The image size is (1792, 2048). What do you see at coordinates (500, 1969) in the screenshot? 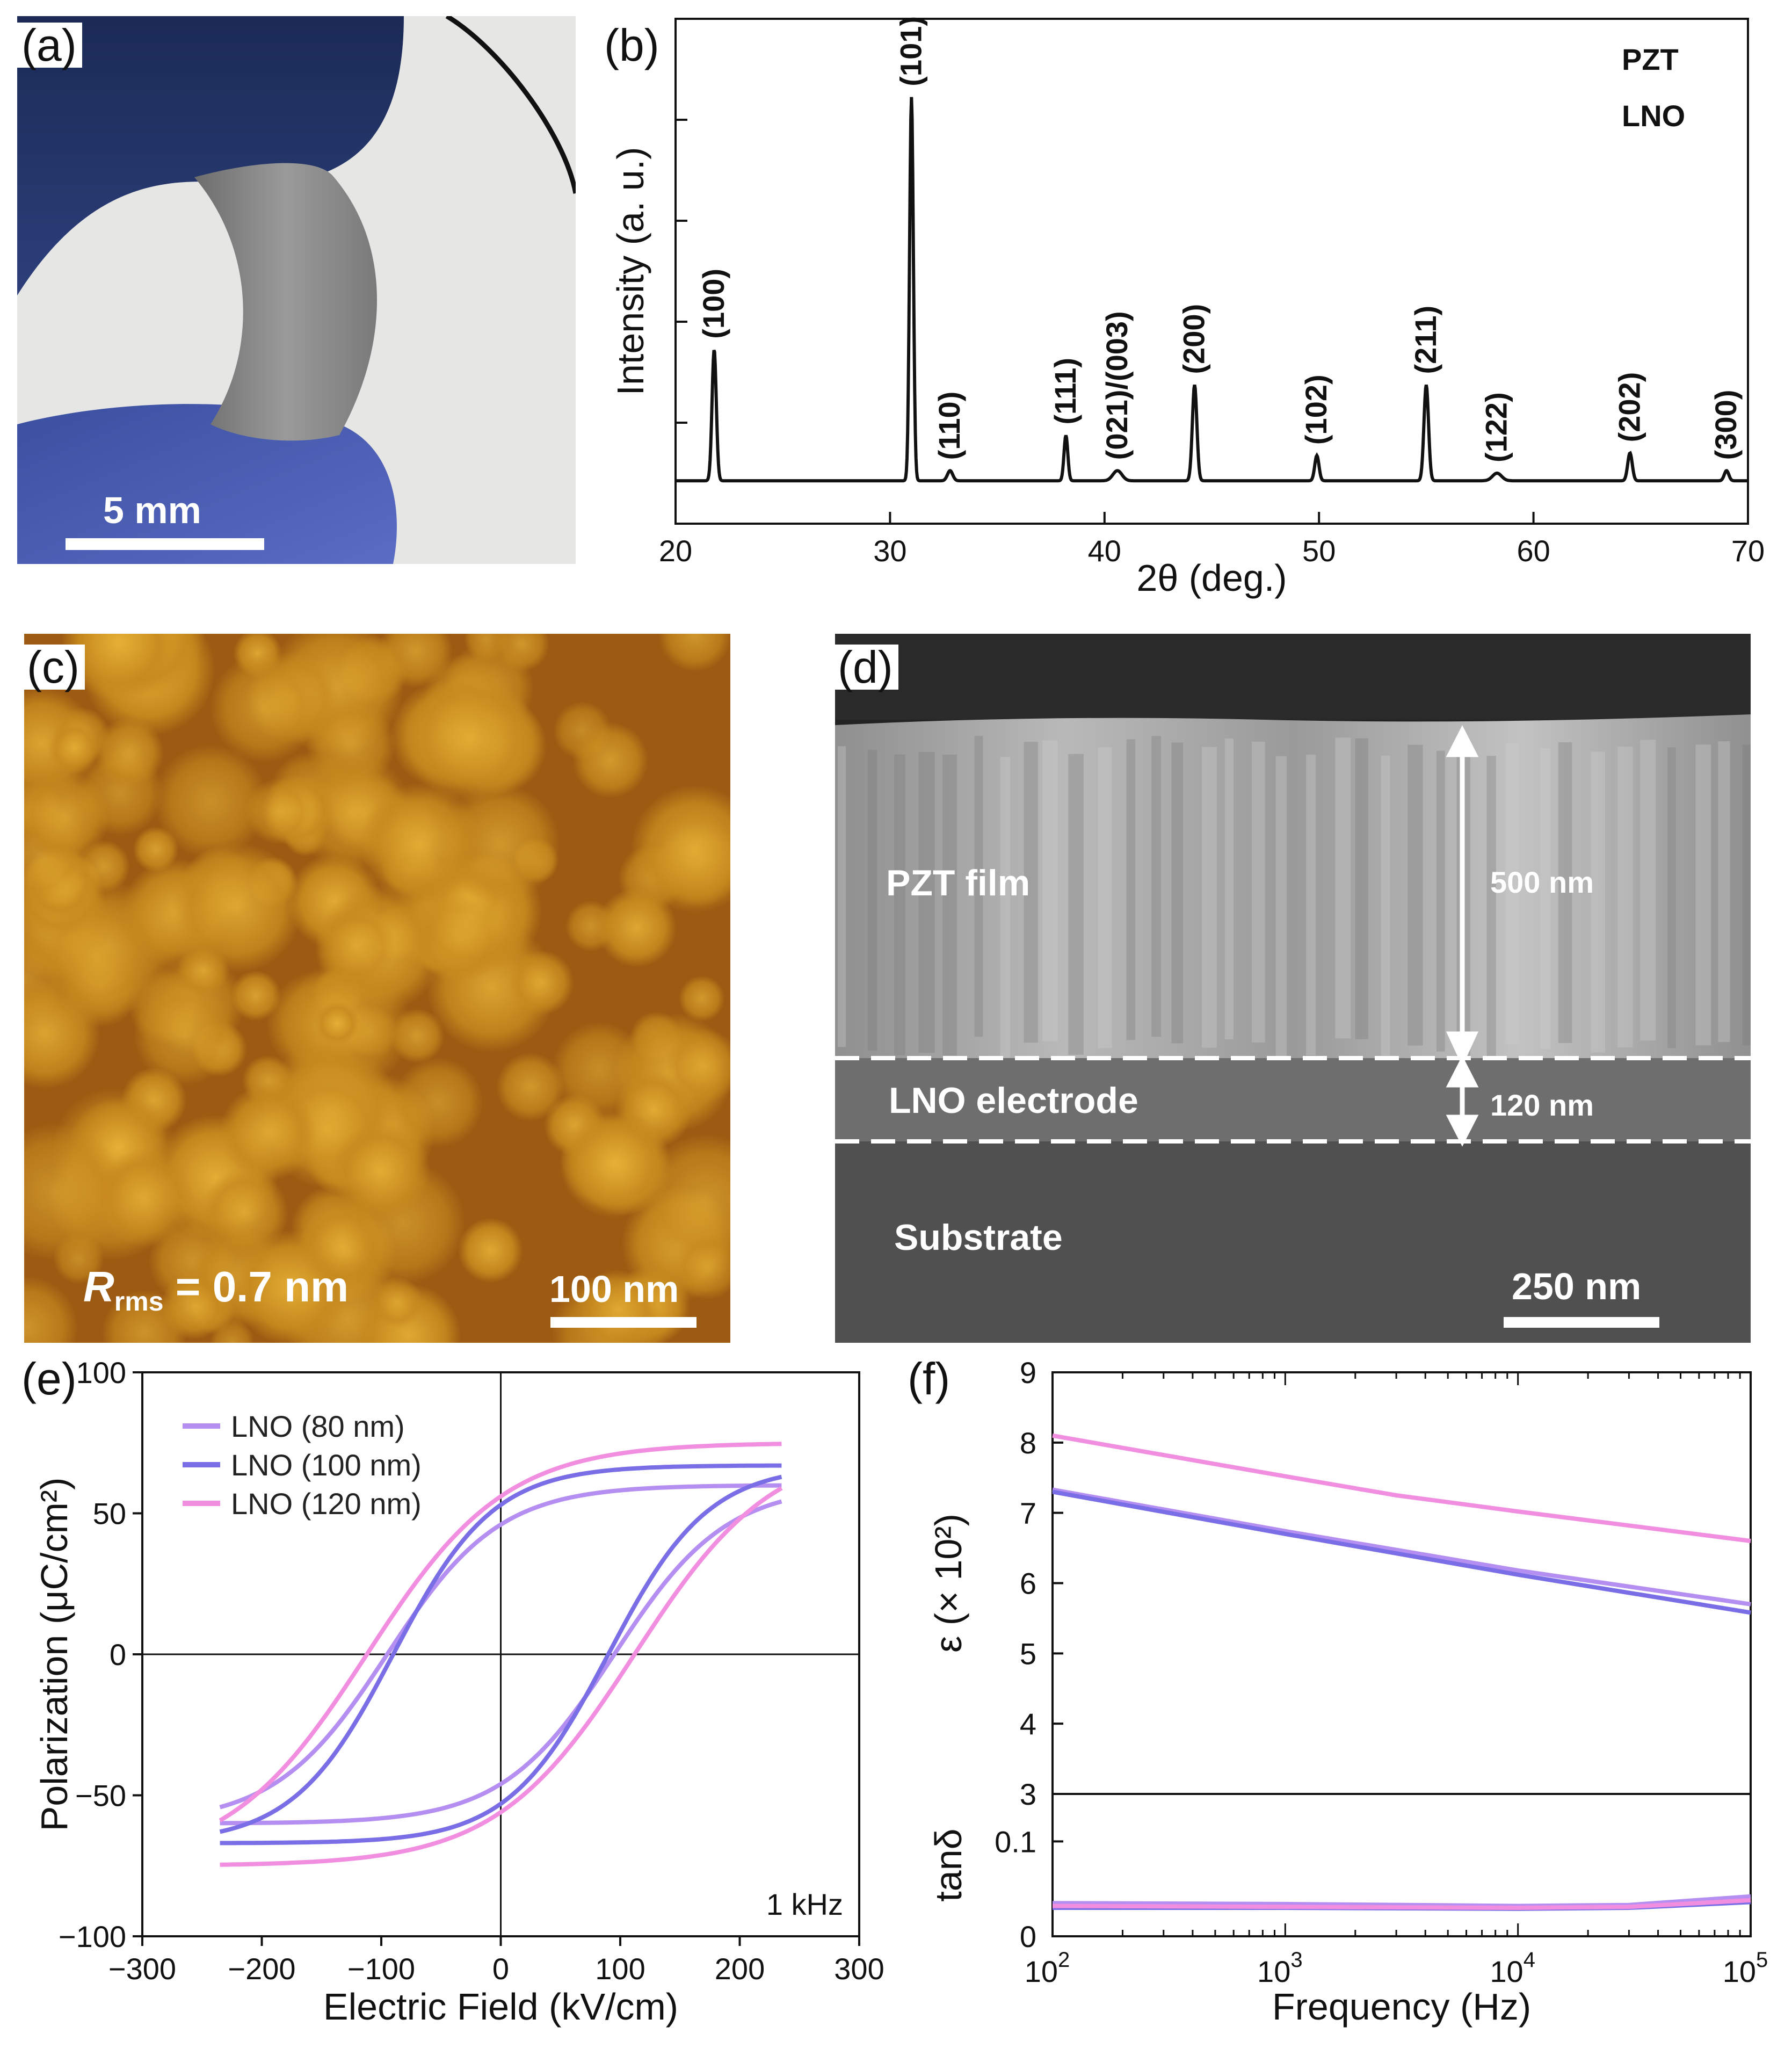
I see `pe-xtick-label: 0` at bounding box center [500, 1969].